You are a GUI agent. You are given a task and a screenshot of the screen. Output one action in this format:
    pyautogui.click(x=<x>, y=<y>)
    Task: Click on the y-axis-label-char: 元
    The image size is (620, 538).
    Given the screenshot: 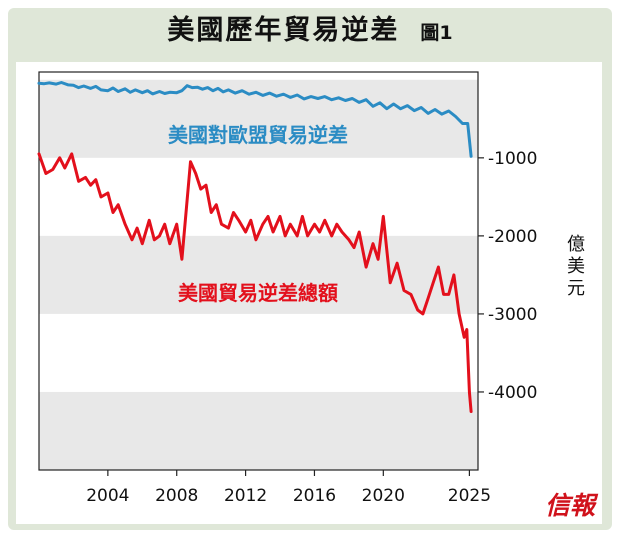 What is the action you would take?
    pyautogui.click(x=576, y=288)
    